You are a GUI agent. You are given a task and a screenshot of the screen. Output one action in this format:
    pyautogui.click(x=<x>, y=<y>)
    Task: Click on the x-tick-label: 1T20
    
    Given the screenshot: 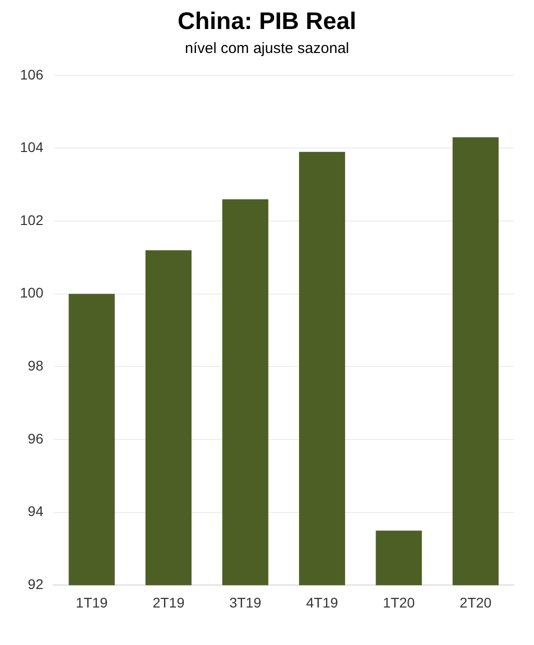 What is the action you would take?
    pyautogui.click(x=399, y=602)
    